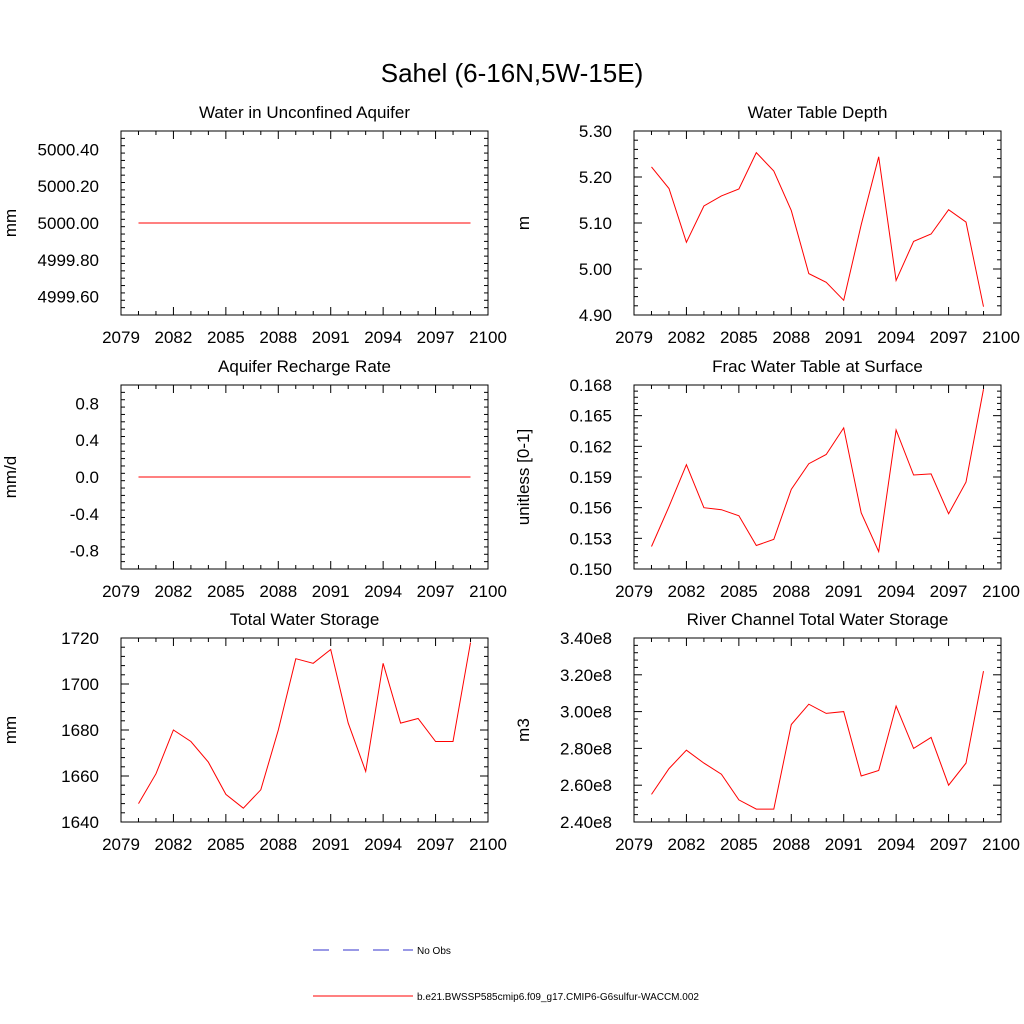 The image size is (1024, 1024). What do you see at coordinates (595, 223) in the screenshot?
I see `y-tick-label: 5.10` at bounding box center [595, 223].